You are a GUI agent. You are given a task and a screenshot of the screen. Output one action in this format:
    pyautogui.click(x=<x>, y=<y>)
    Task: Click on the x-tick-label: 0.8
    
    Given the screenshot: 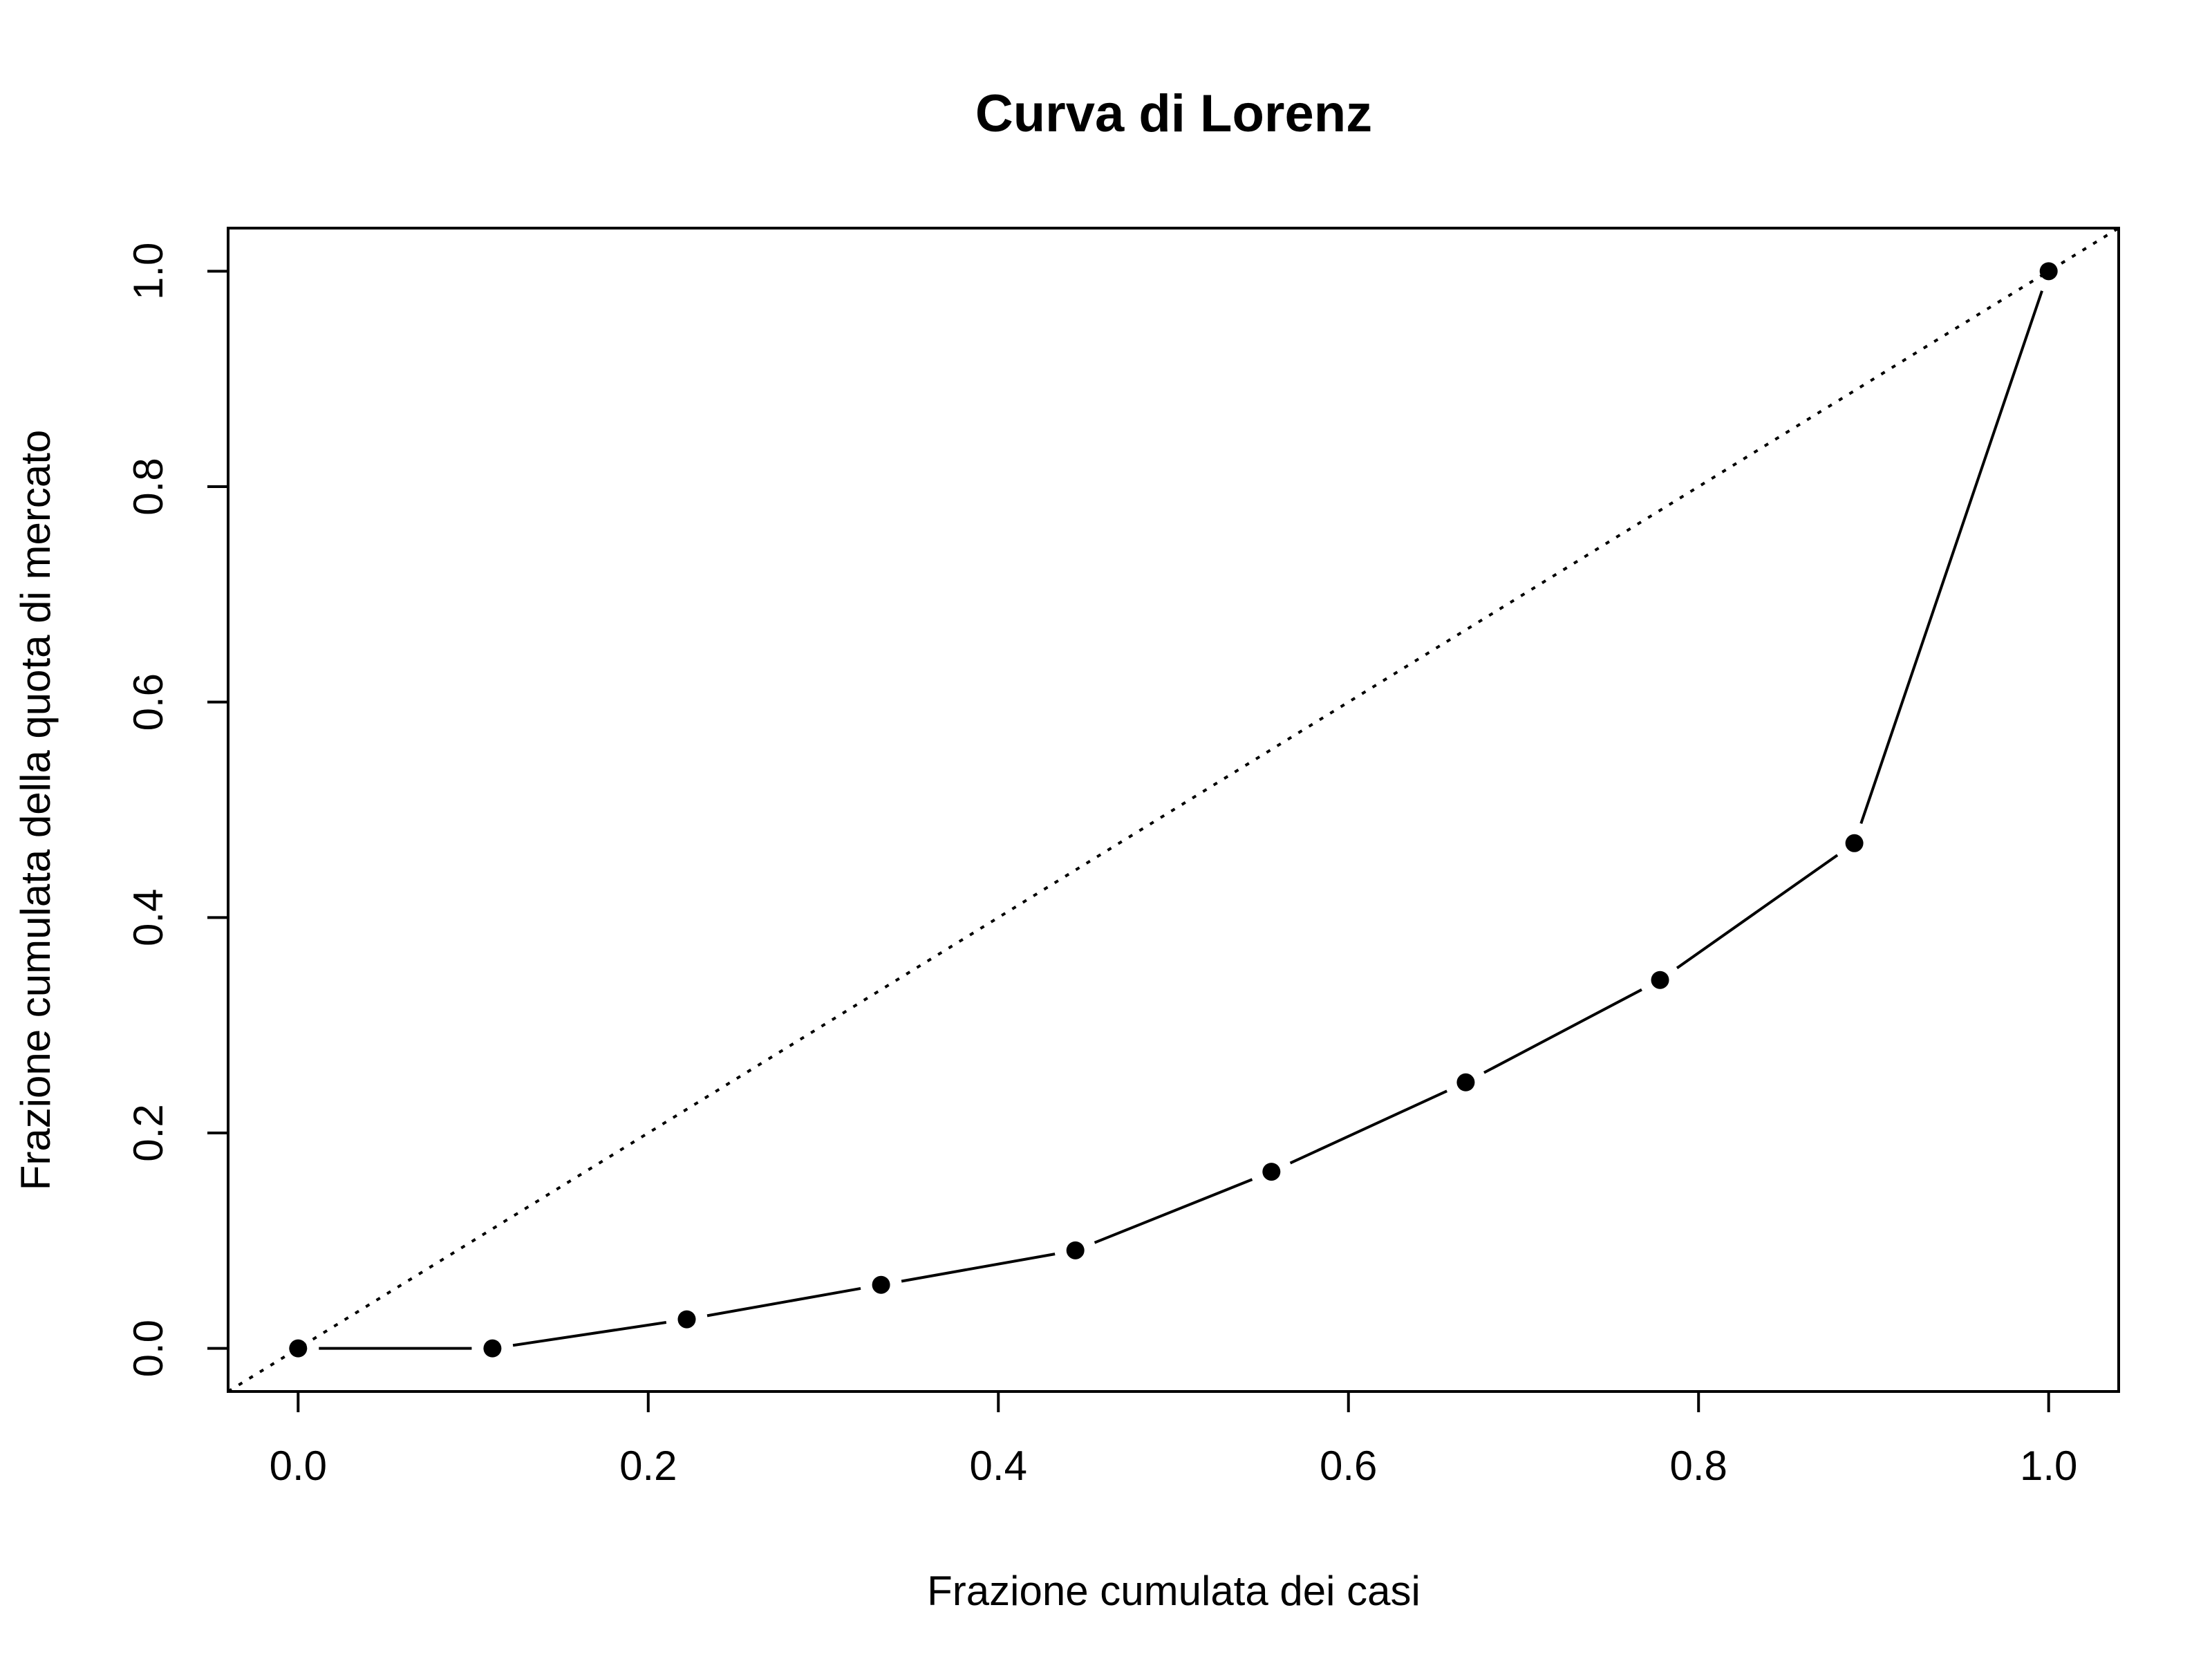 What is the action you would take?
    pyautogui.click(x=1699, y=1466)
    